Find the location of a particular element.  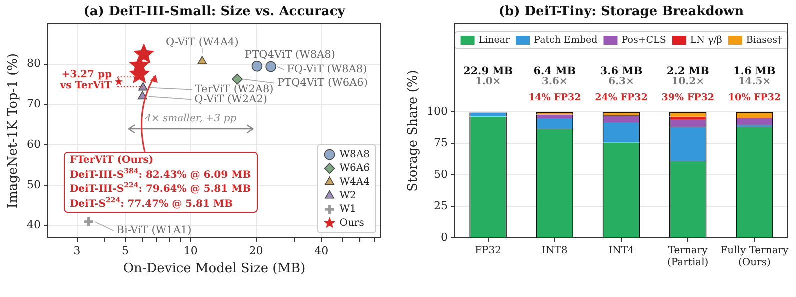

y-tick-label: 60 is located at coordinates (34, 144).